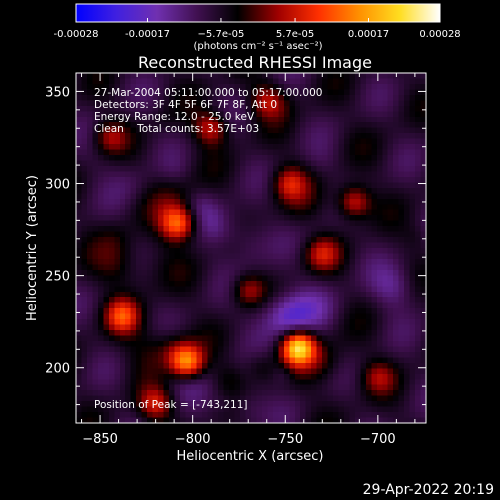 Image resolution: width=500 pixels, height=500 pixels. What do you see at coordinates (57, 92) in the screenshot?
I see `y-tick-label: 350` at bounding box center [57, 92].